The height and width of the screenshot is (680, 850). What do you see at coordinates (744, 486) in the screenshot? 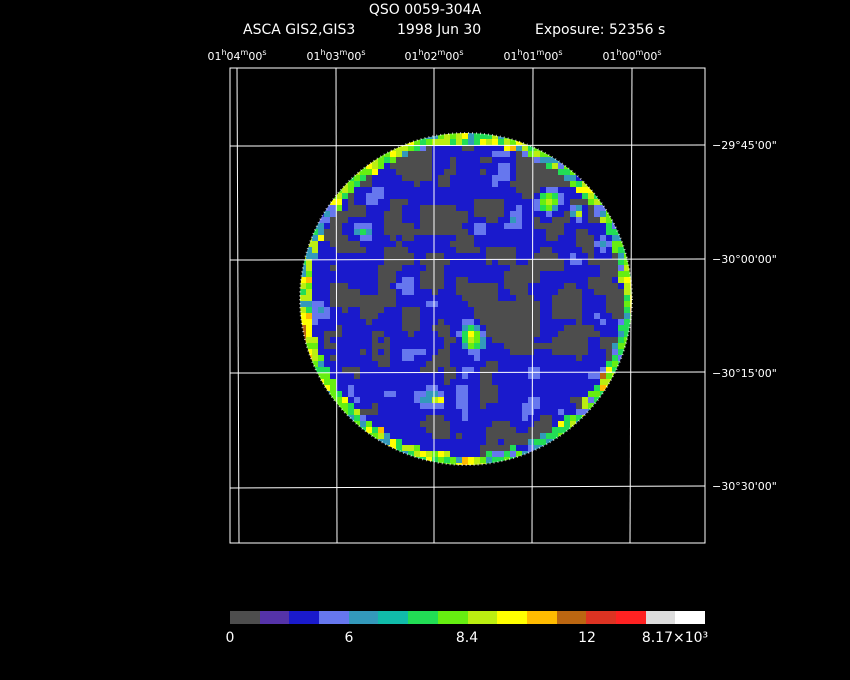
I see `dec-label-4: −30°30'00"` at bounding box center [744, 486].